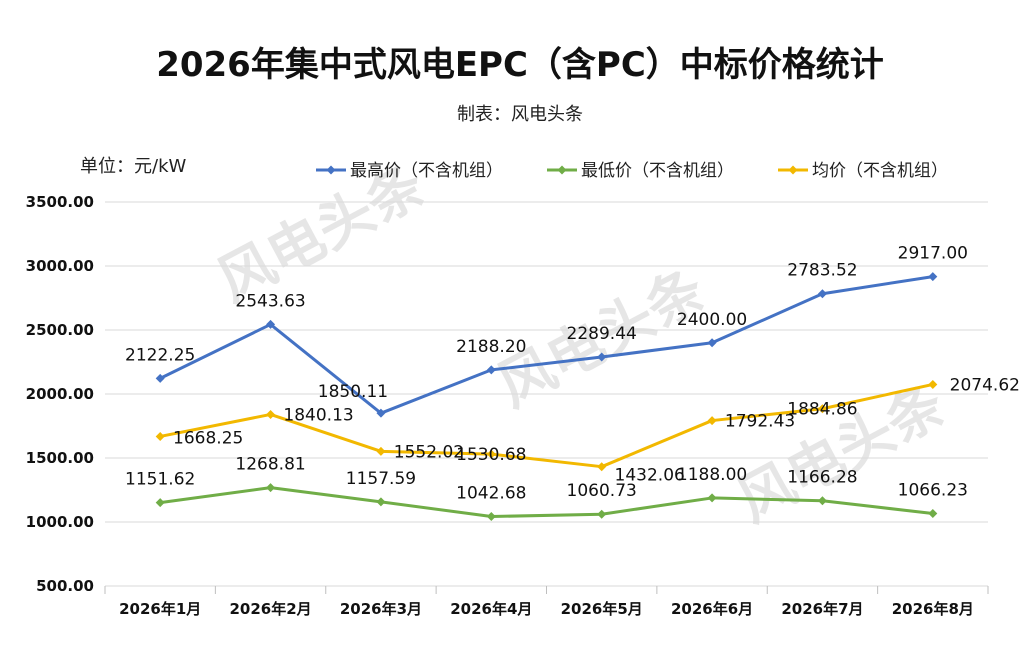 This screenshot has height=665, width=1026. I want to click on data-label: 2122.25, so click(160, 355).